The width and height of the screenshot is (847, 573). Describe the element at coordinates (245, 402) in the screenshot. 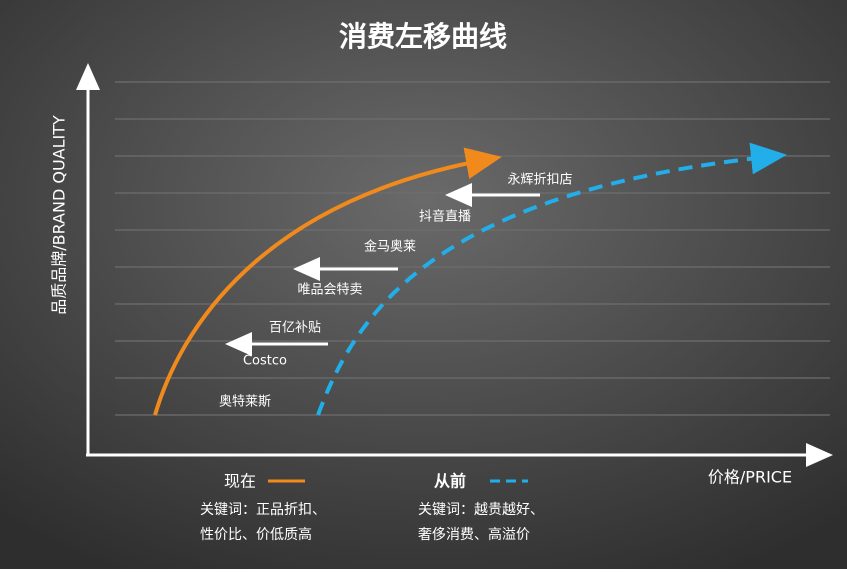

I see `channel-label: 奥特莱斯` at that location.